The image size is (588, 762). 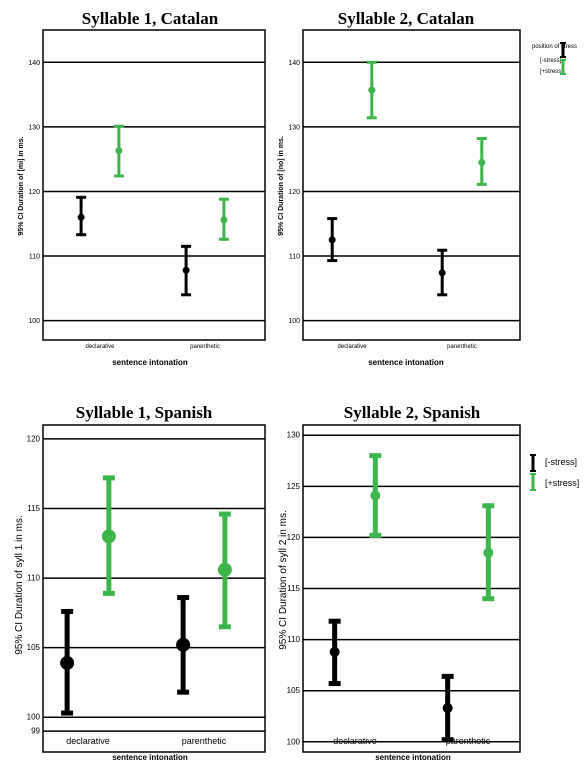 I want to click on legend: position of stress [-stress] [+stress], so click(x=554, y=59).